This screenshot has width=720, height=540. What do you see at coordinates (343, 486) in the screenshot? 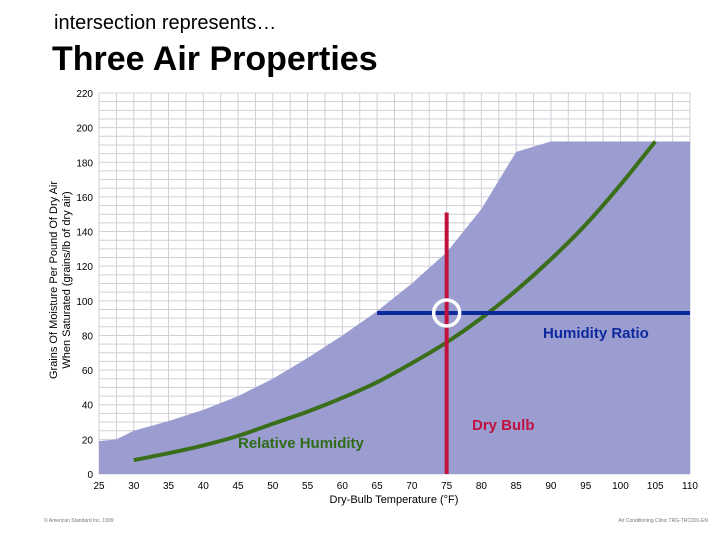
I see `x-tick-label: 60` at bounding box center [343, 486].